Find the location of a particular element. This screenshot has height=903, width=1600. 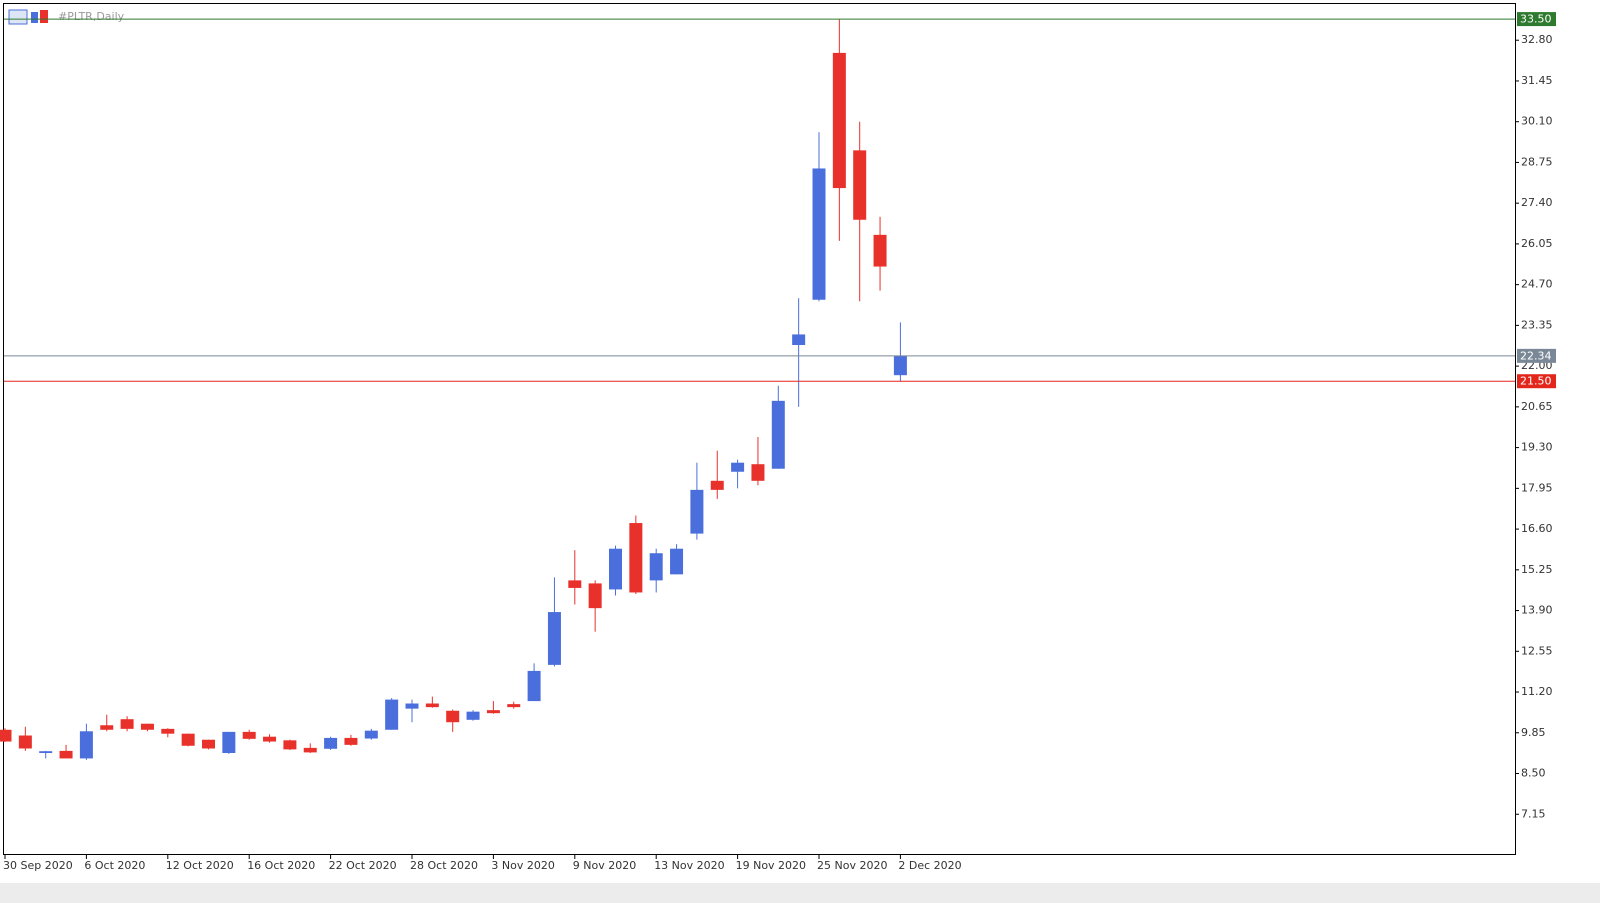

price-label: 21.50 is located at coordinates (1536, 381).